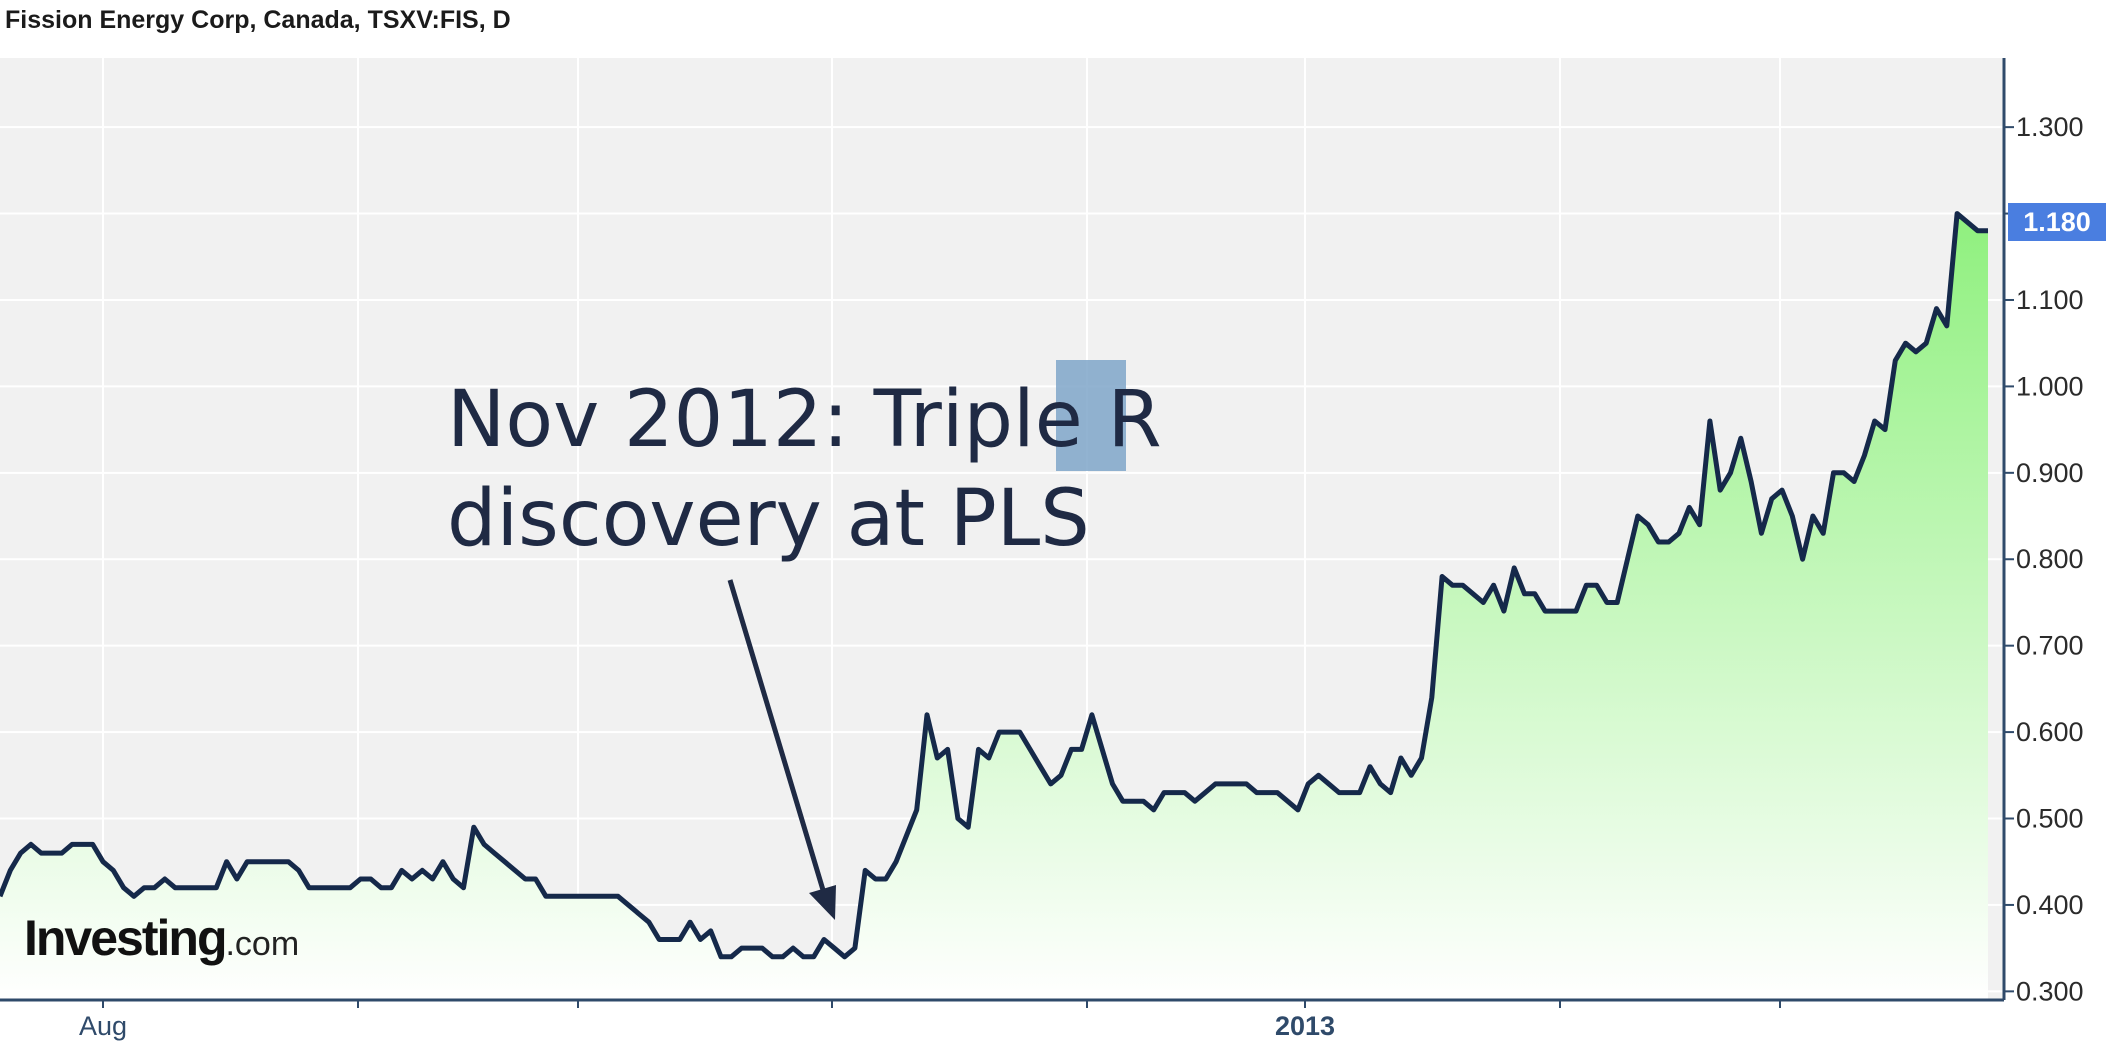 This screenshot has height=1057, width=2119. Describe the element at coordinates (262, 944) in the screenshot. I see `logo-domain: .com` at that location.